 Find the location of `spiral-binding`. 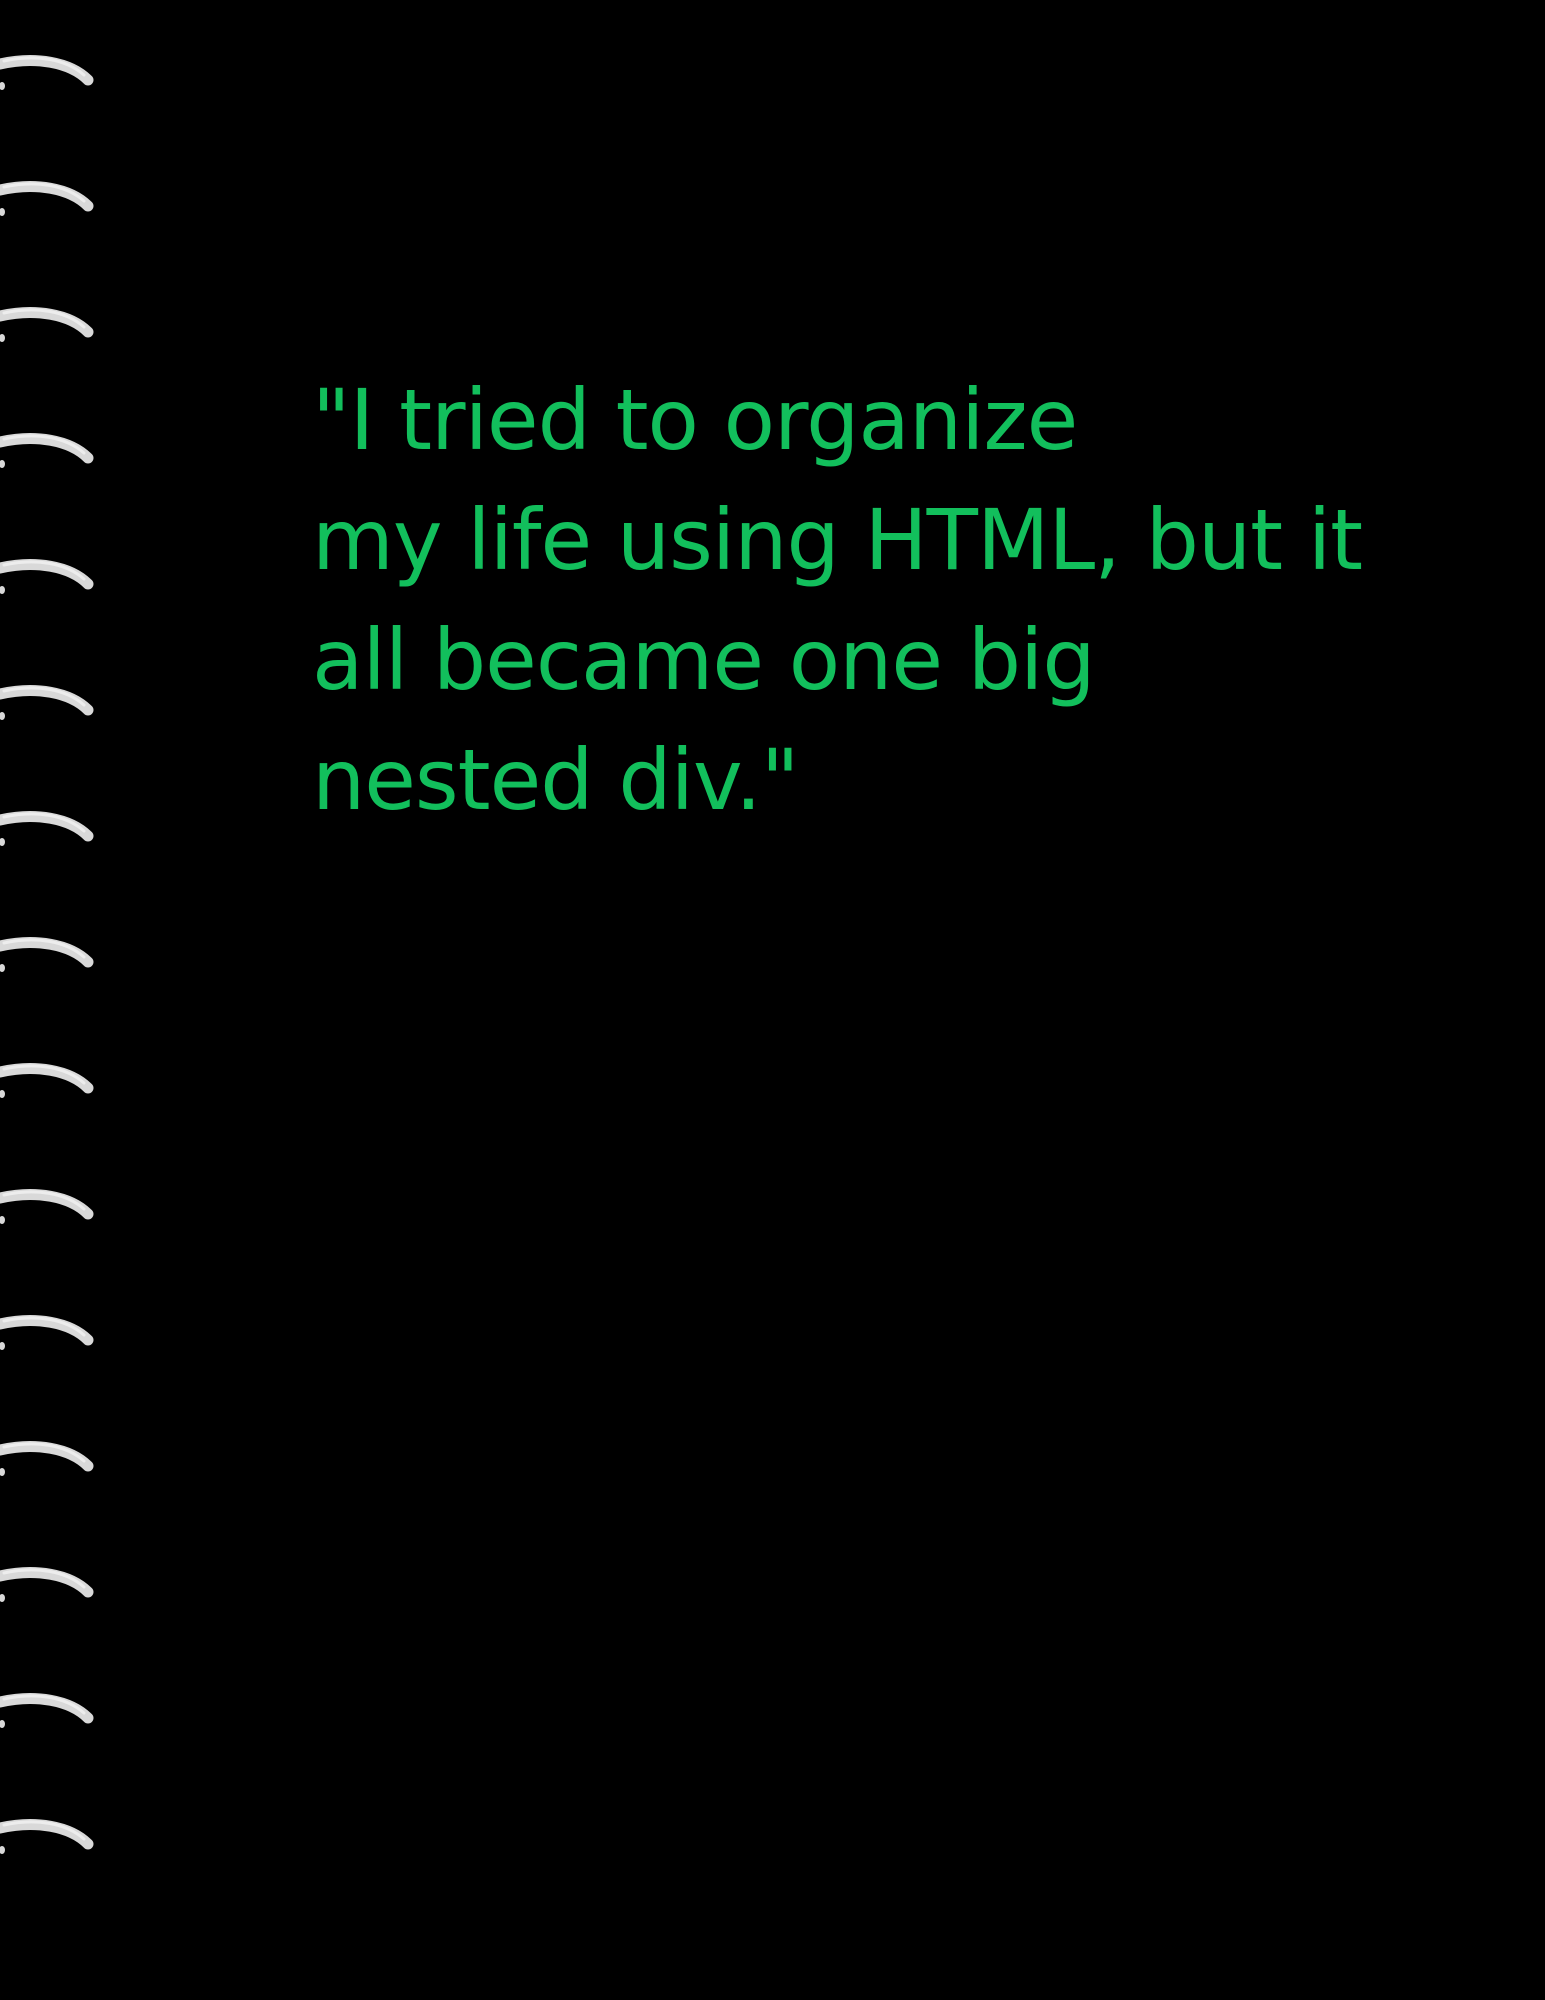

spiral-binding is located at coordinates (60, 1000).